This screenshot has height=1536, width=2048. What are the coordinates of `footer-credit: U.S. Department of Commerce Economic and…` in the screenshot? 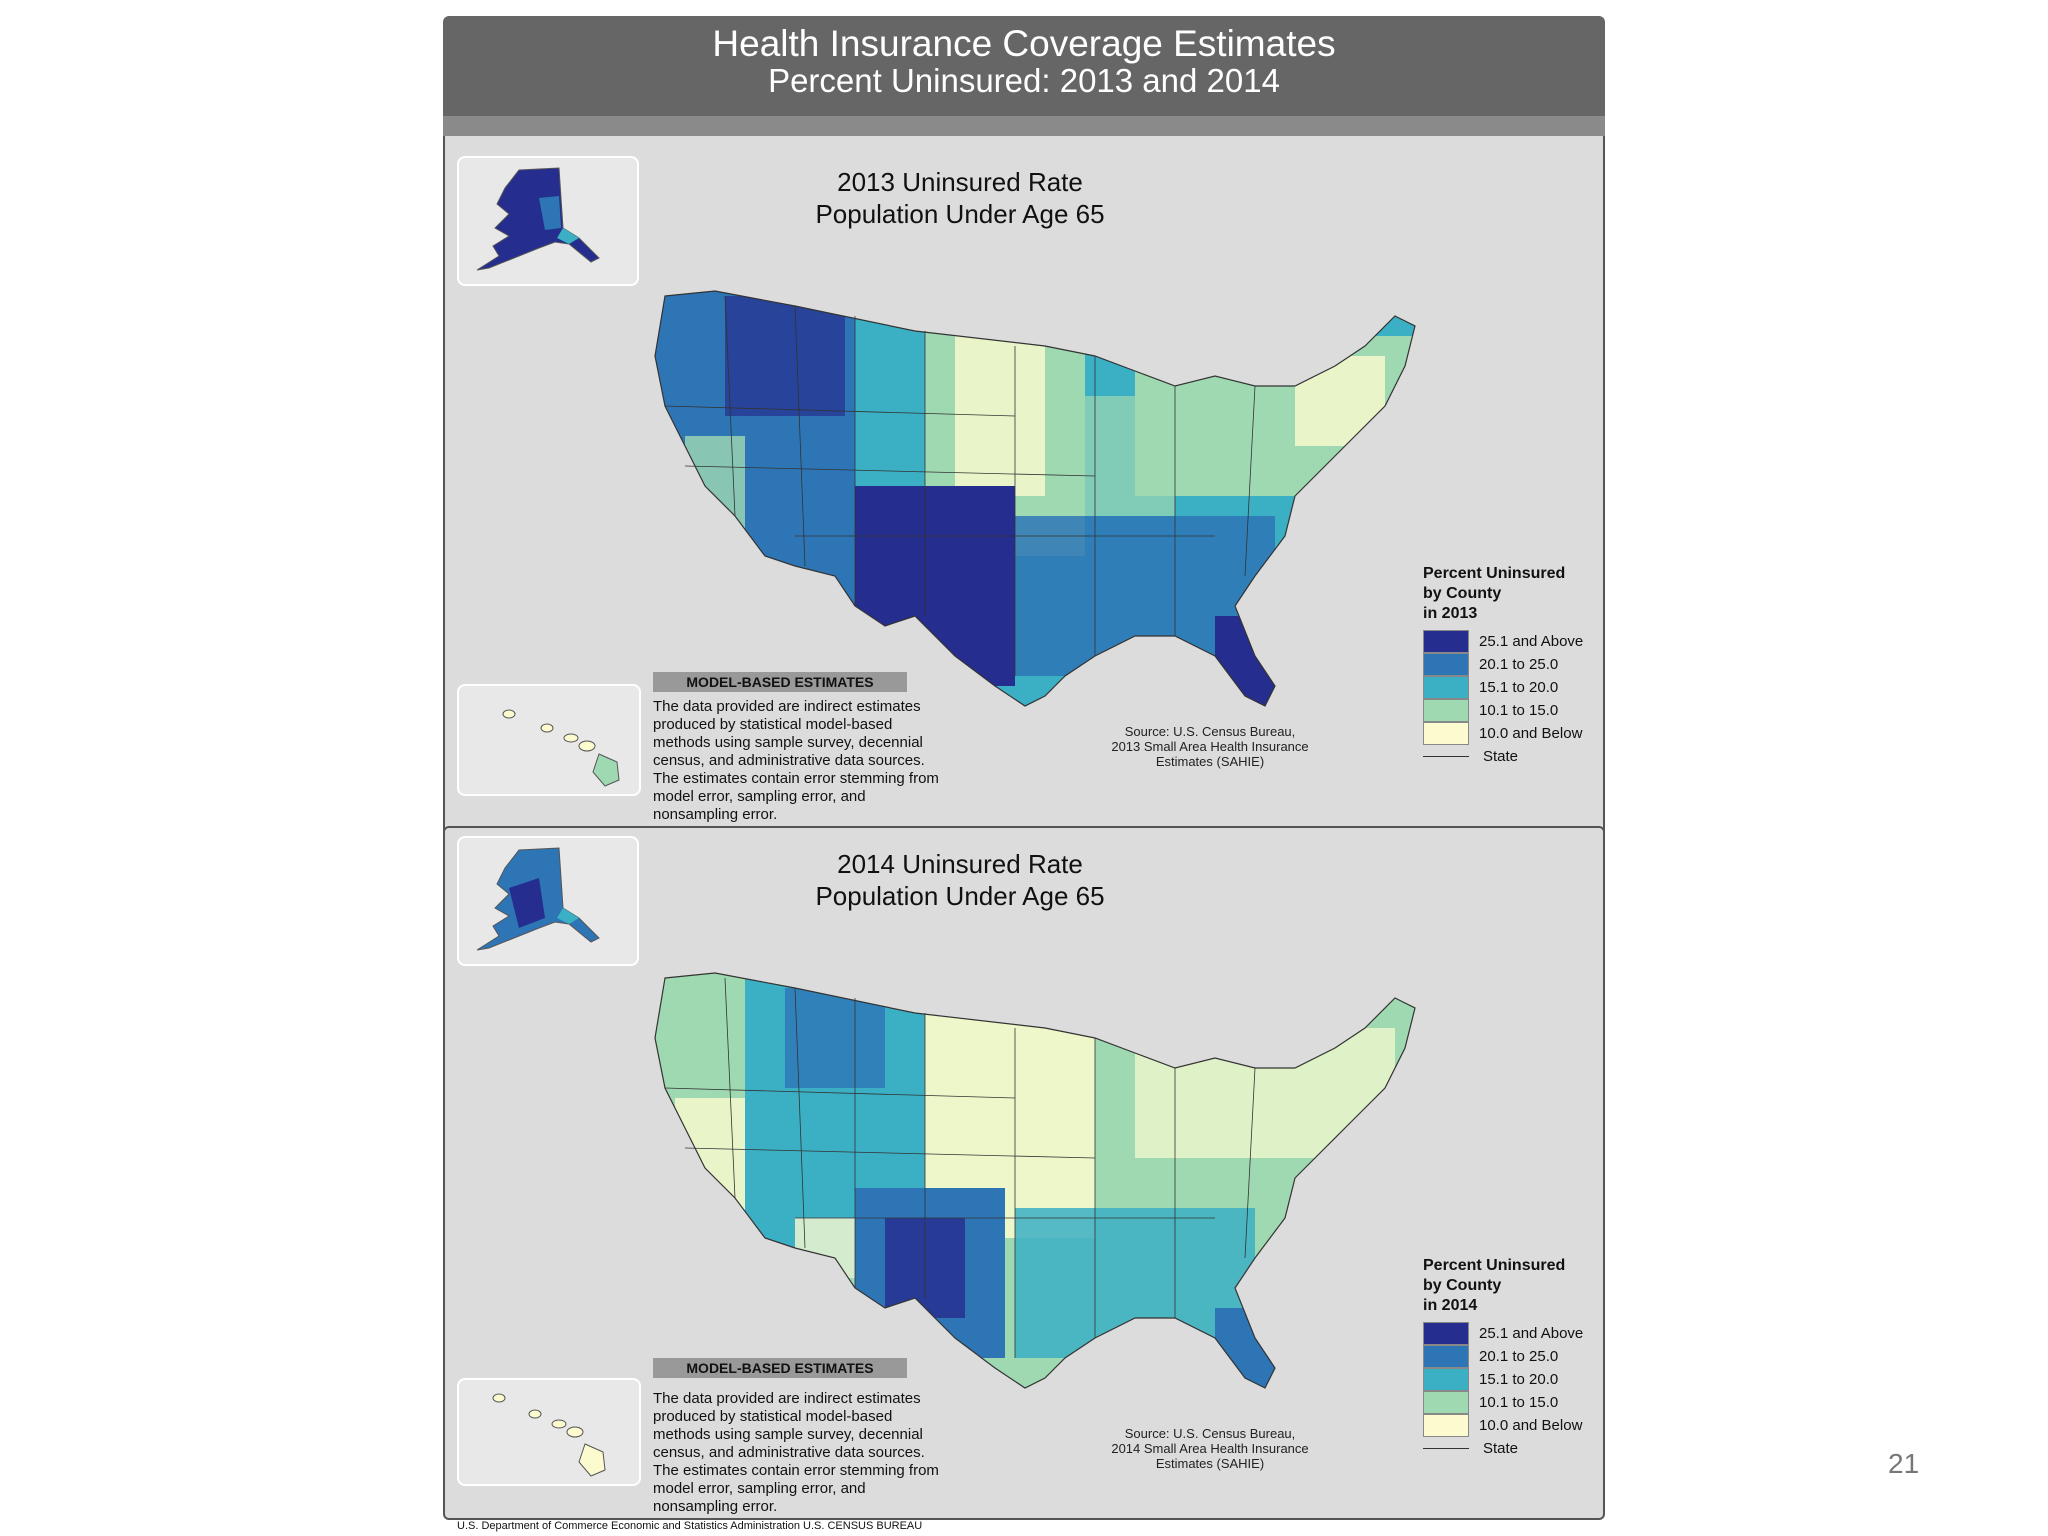 It's located at (690, 1526).